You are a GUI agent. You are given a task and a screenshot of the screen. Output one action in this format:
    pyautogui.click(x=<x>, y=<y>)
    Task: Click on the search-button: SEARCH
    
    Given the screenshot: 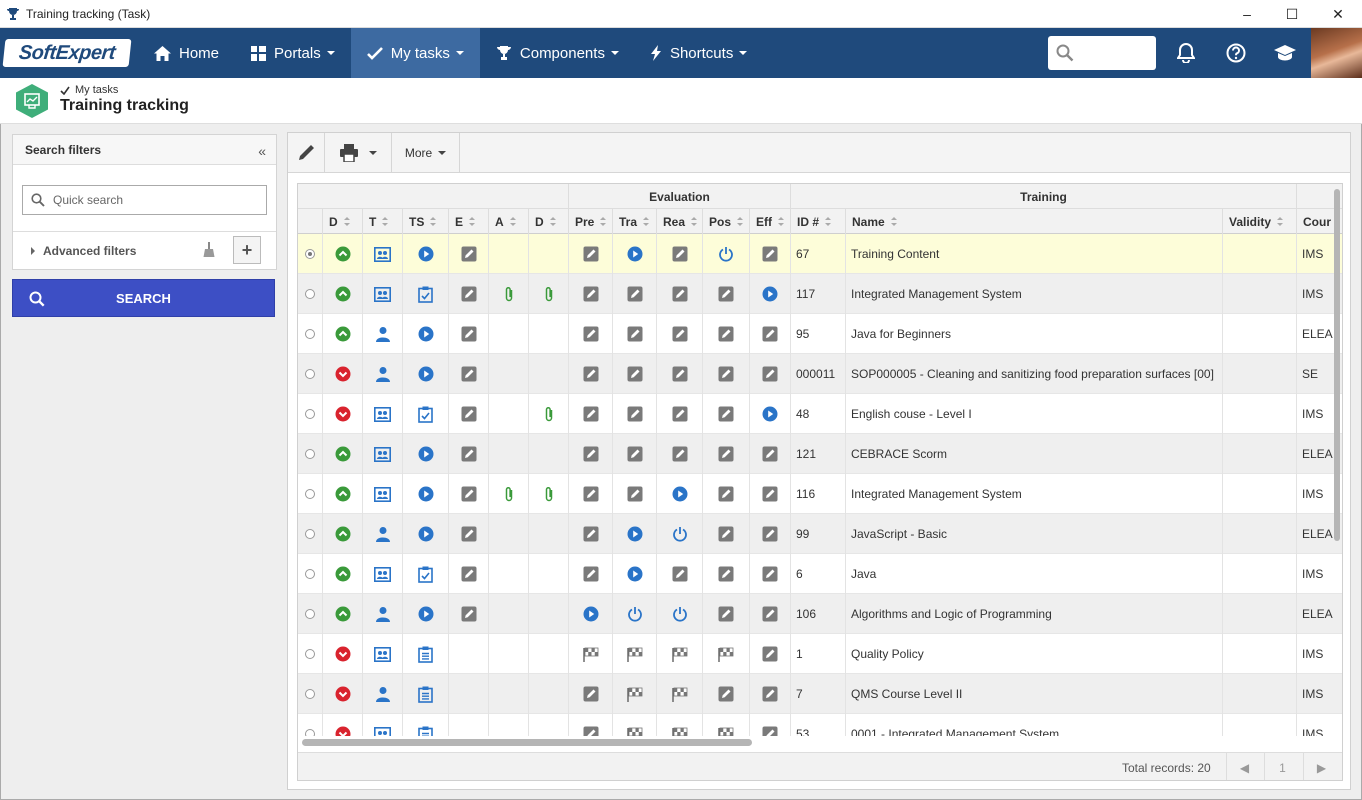 What is the action you would take?
    pyautogui.click(x=143, y=298)
    